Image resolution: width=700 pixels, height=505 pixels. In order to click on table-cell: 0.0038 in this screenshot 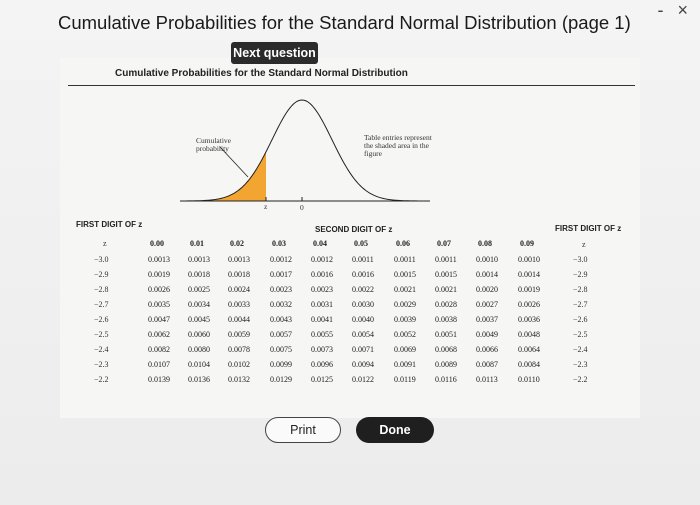, I will do `click(446, 319)`.